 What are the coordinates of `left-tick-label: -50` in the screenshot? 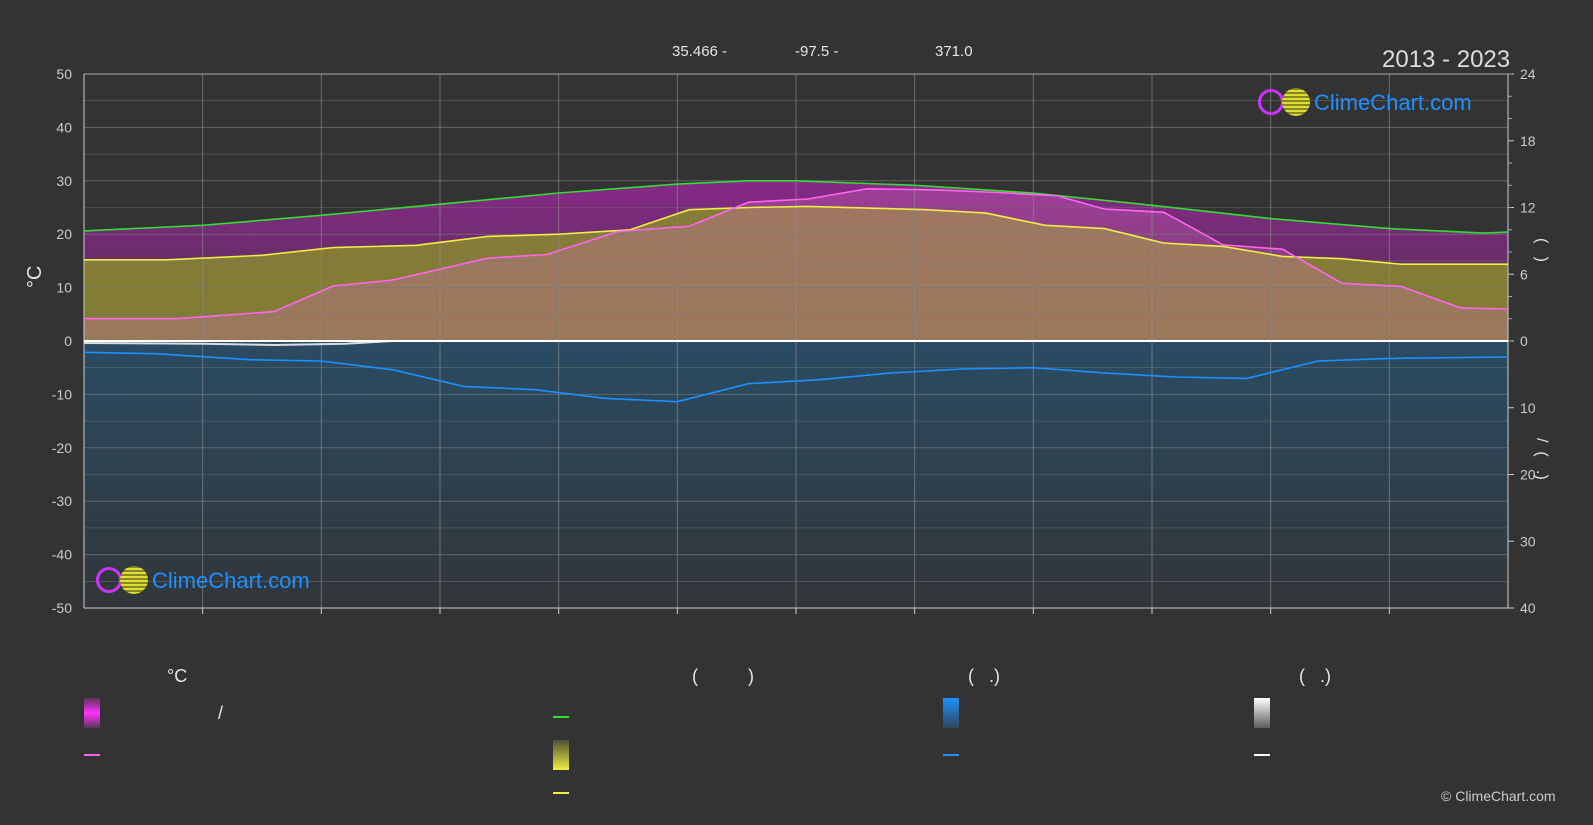 It's located at (62, 608).